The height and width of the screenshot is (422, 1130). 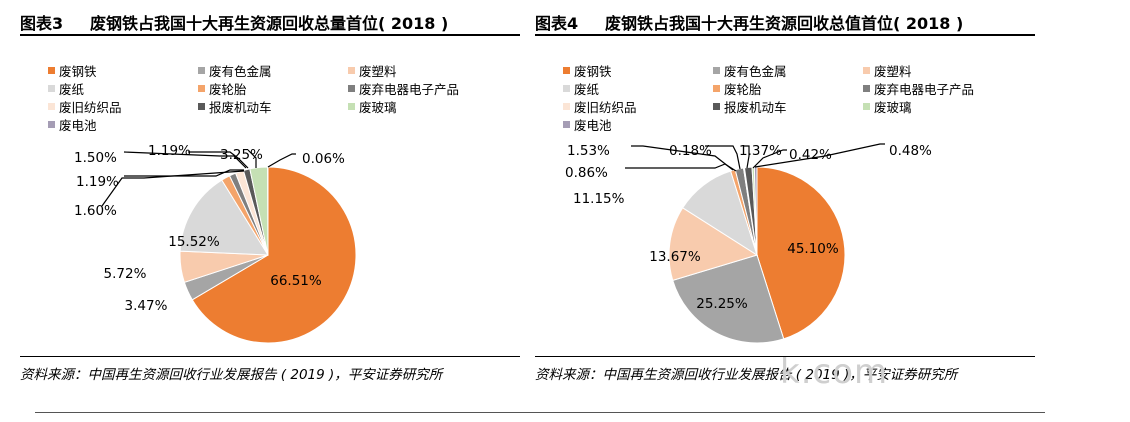 What do you see at coordinates (834, 372) in the screenshot?
I see `watermark: k.com` at bounding box center [834, 372].